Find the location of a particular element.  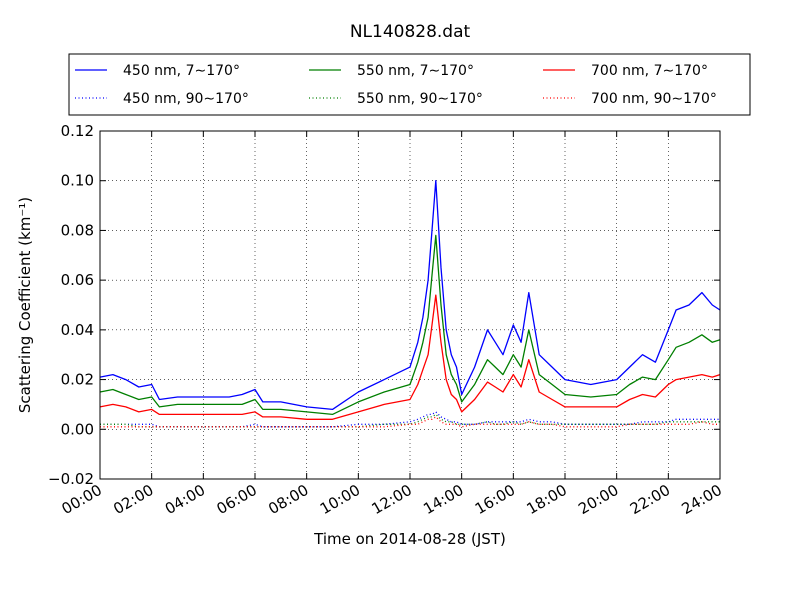

y-tick-label: 0.06 is located at coordinates (77, 280).